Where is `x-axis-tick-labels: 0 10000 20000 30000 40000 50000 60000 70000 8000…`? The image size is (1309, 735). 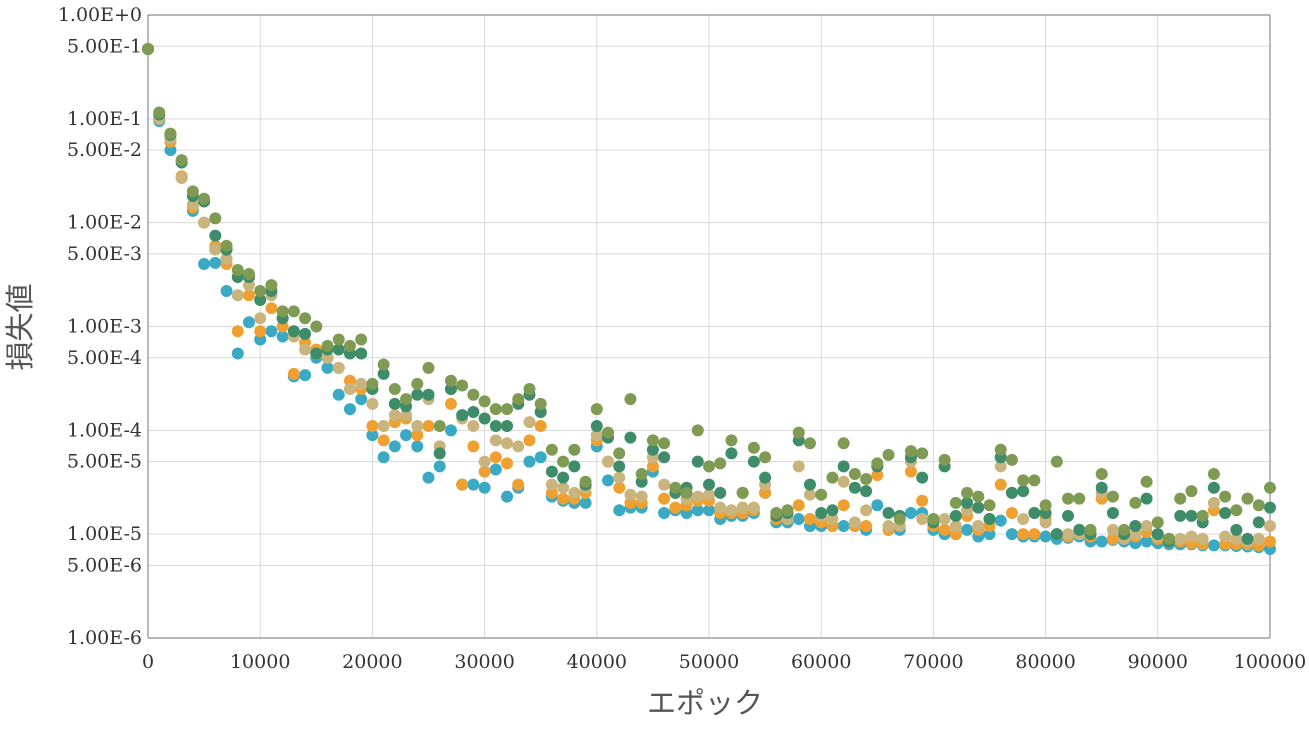 x-axis-tick-labels: 0 10000 20000 30000 40000 50000 60000 70000 8000… is located at coordinates (724, 662).